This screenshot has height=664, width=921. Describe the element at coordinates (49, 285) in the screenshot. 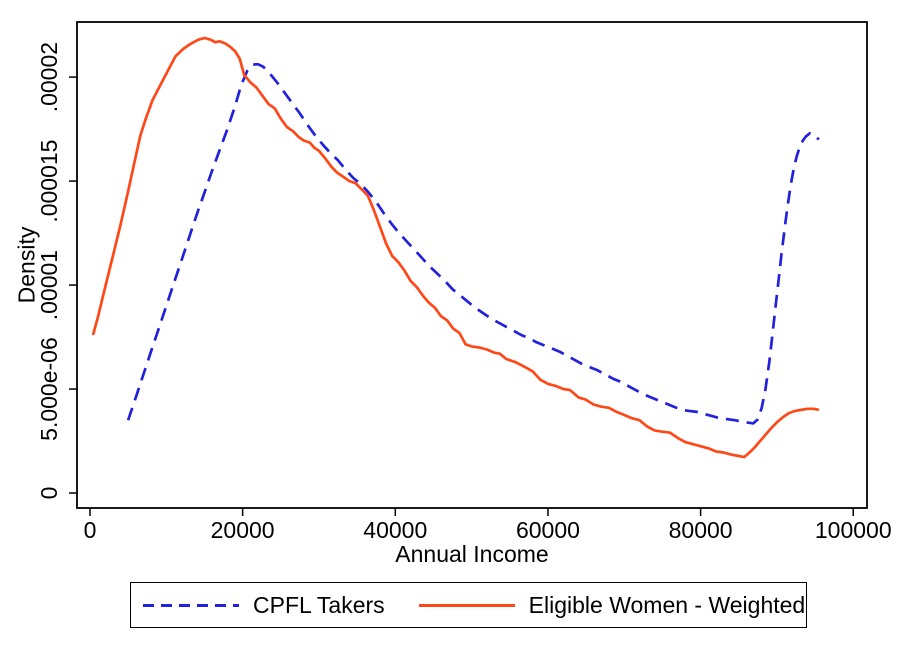

I see `y-tick-label: .00001` at that location.